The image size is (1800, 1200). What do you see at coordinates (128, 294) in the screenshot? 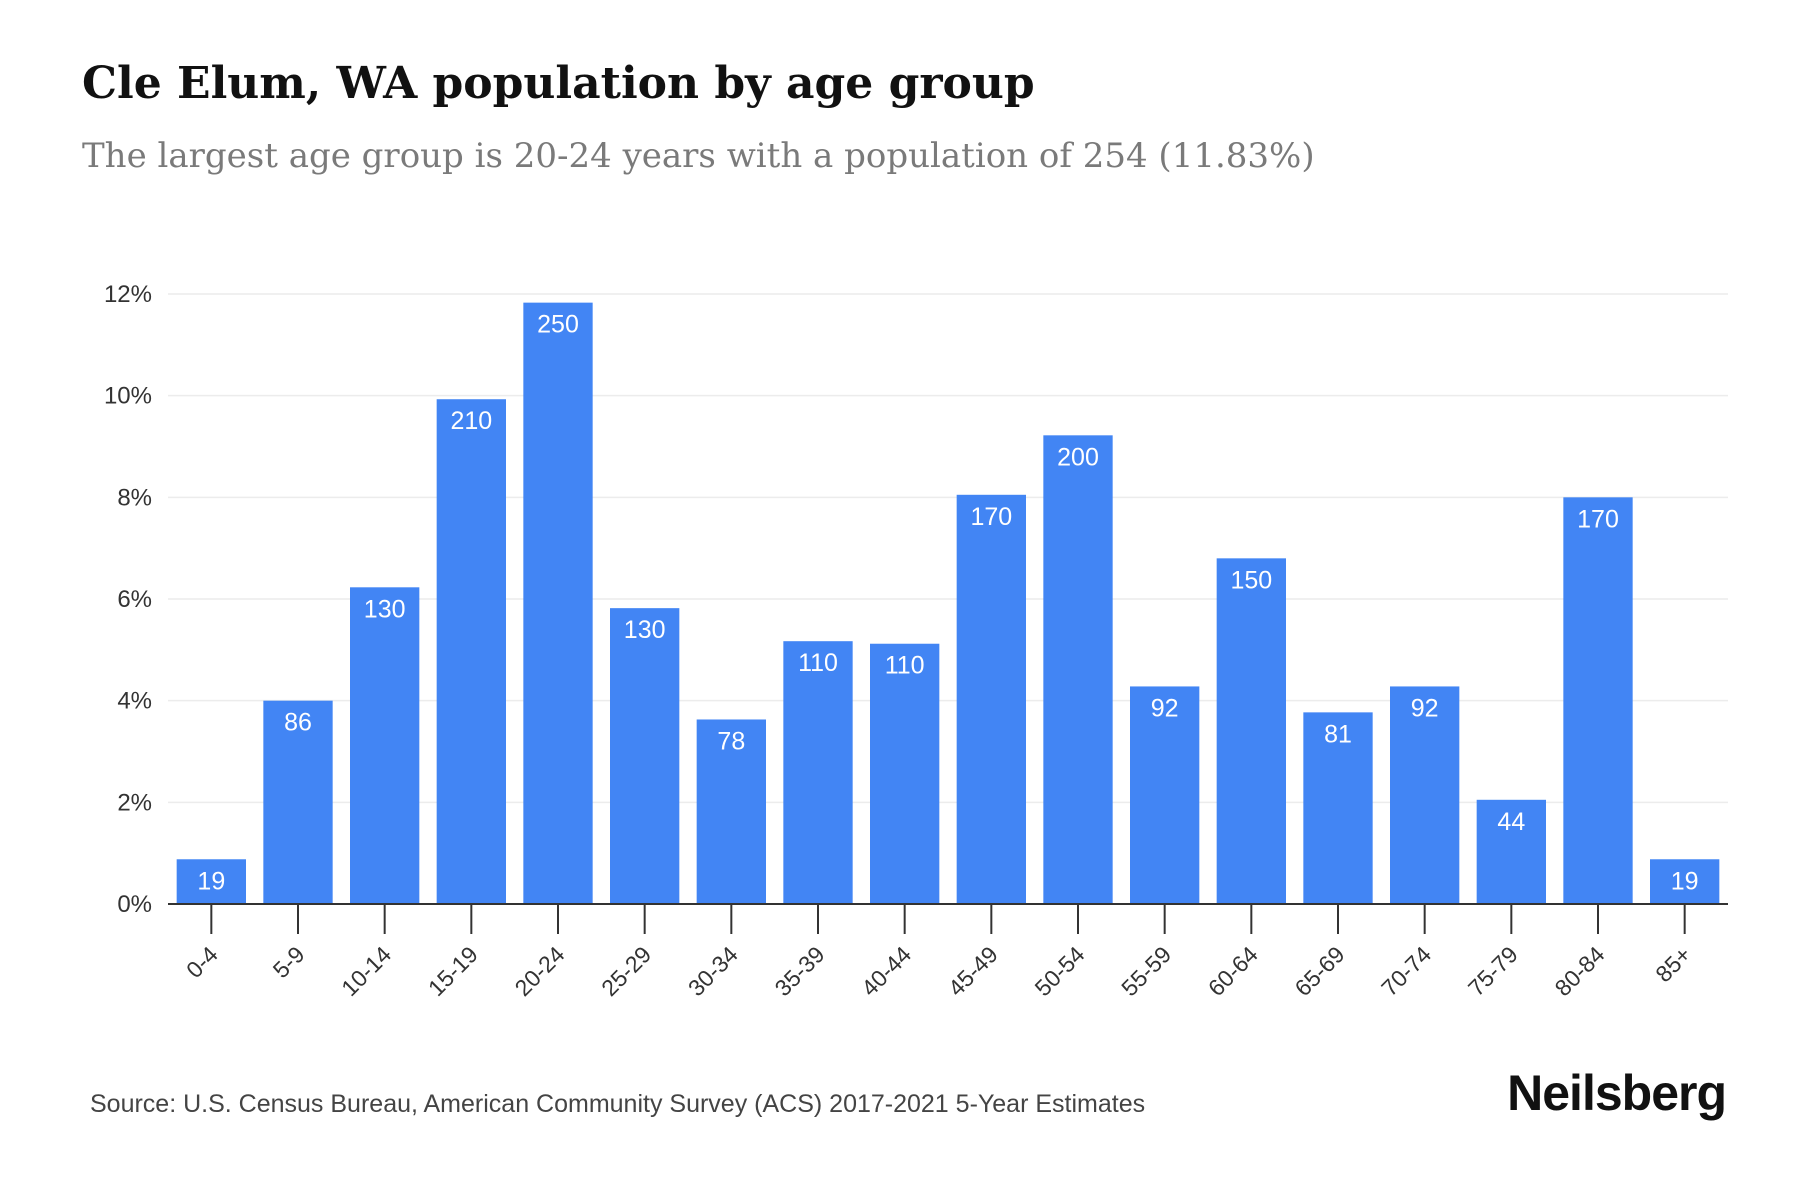
I see `y-tick-label: 12%` at bounding box center [128, 294].